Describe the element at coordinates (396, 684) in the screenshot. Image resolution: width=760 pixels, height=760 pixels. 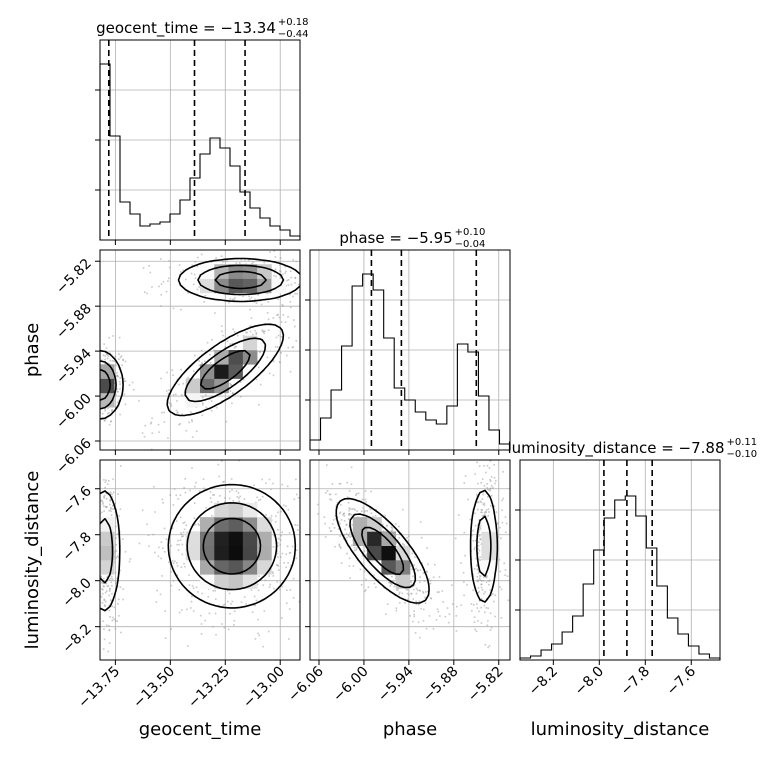
I see `x-tick-label: −5.94` at that location.